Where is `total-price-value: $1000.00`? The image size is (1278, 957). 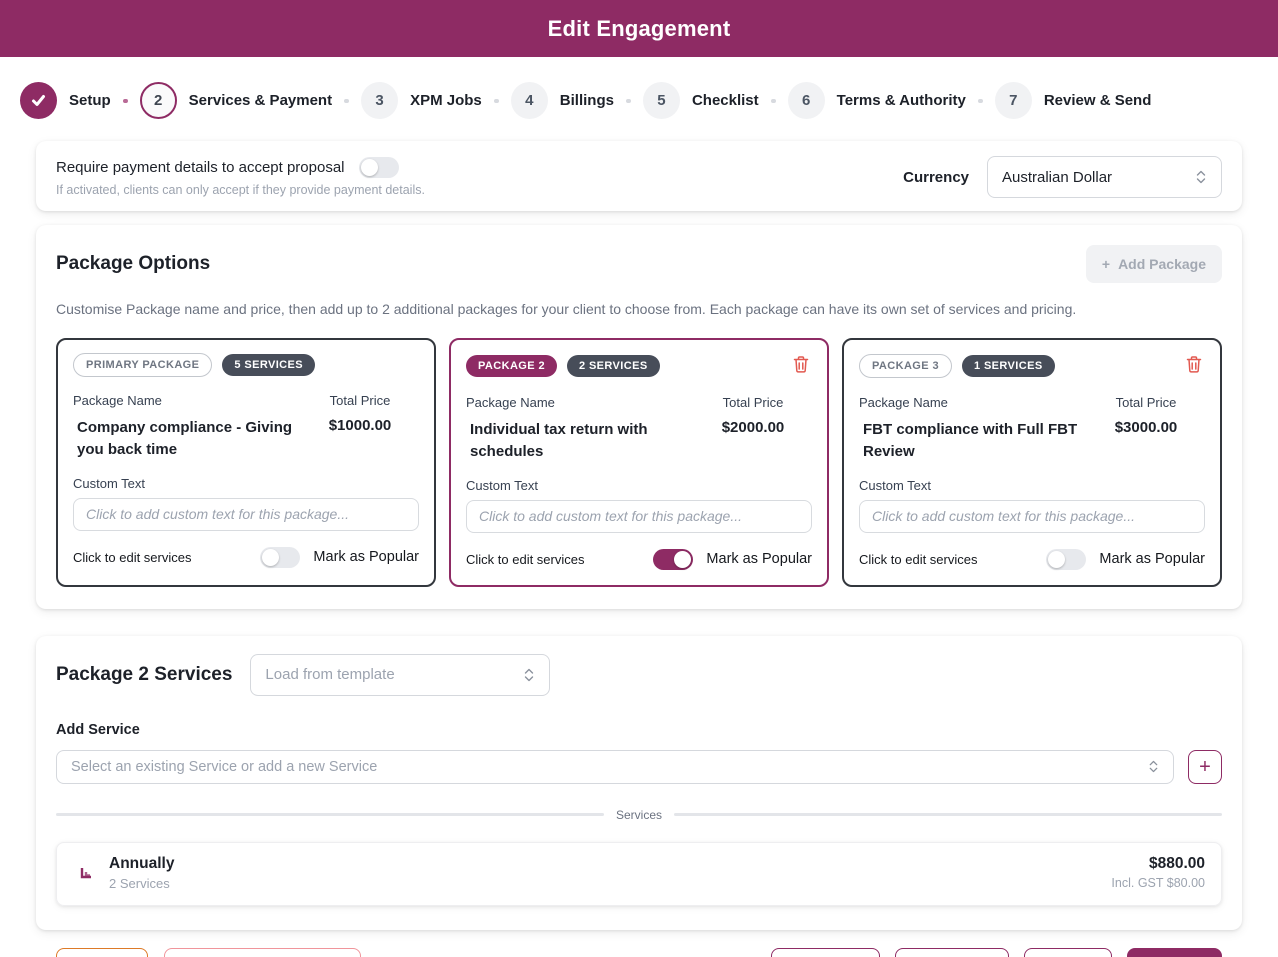 total-price-value: $1000.00 is located at coordinates (360, 425).